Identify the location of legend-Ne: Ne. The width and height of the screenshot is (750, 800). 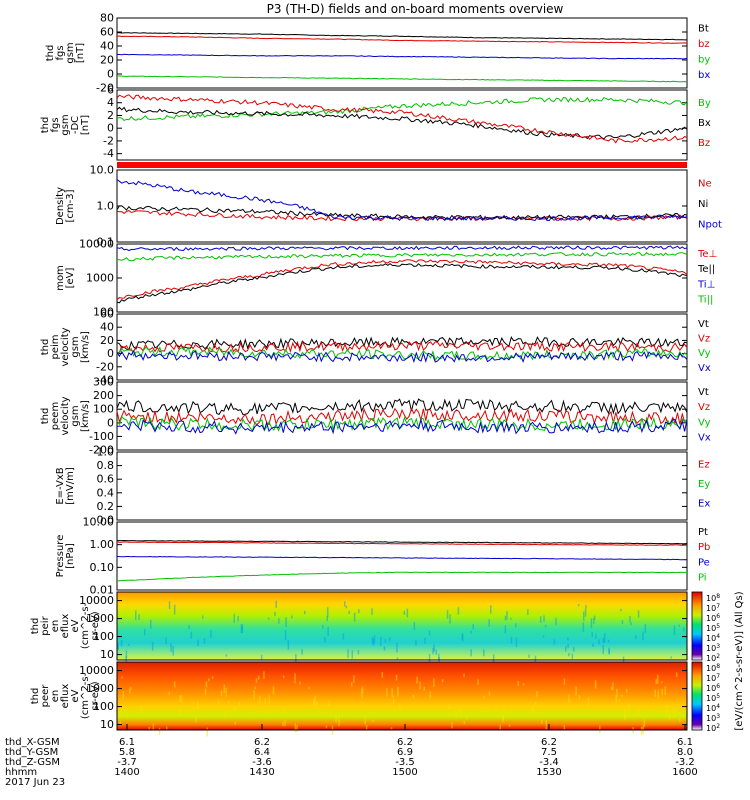
(705, 183).